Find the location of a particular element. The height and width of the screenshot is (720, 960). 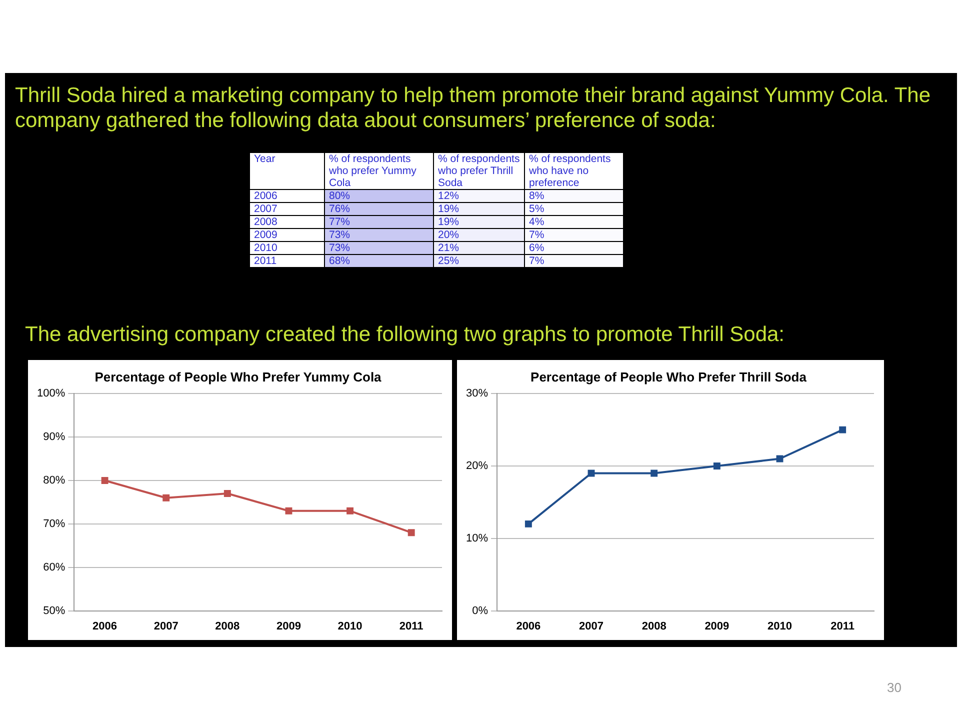

chart-title: Percentage of People Who Prefer Thrill Soda is located at coordinates (669, 376).